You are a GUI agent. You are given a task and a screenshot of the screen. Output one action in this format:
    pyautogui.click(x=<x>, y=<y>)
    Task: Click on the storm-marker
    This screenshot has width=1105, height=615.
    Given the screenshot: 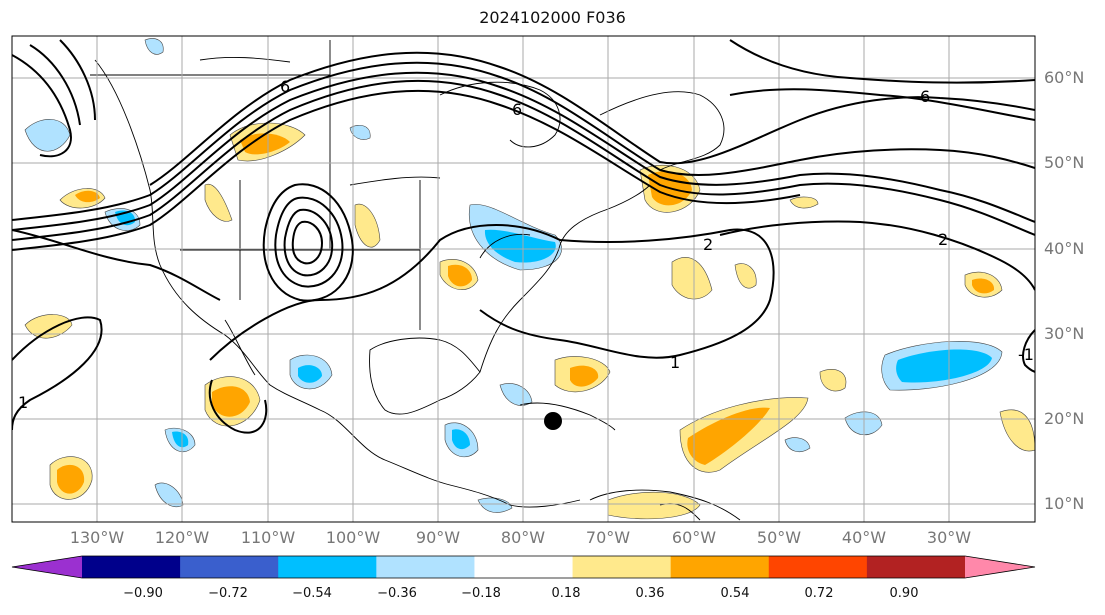 What is the action you would take?
    pyautogui.click(x=553, y=421)
    